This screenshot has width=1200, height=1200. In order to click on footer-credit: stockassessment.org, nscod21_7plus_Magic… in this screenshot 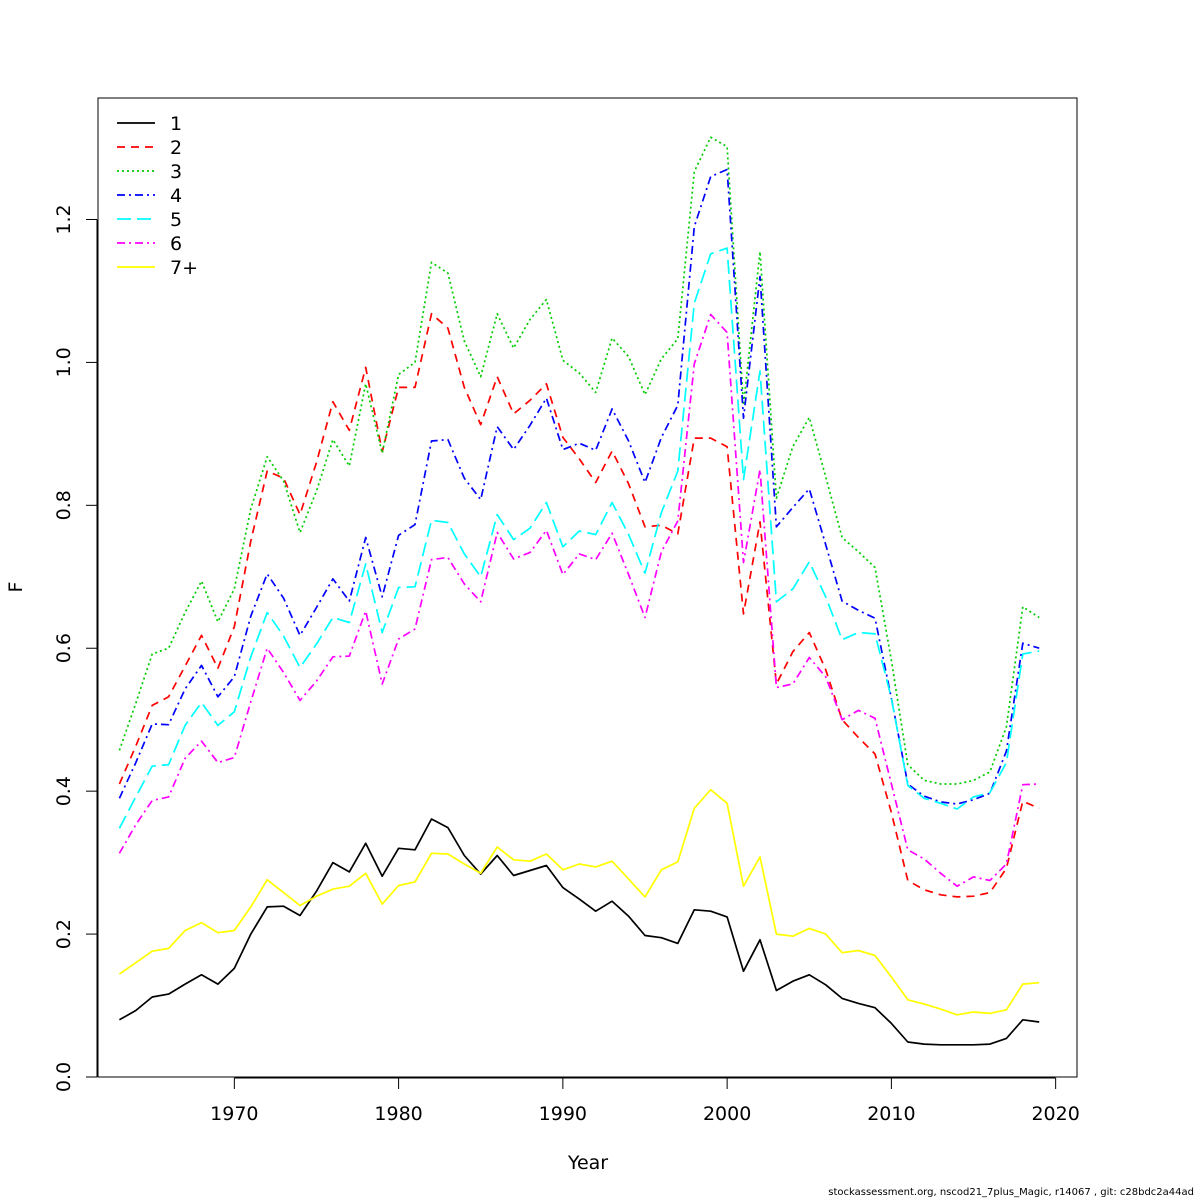, I will do `click(1011, 1192)`.